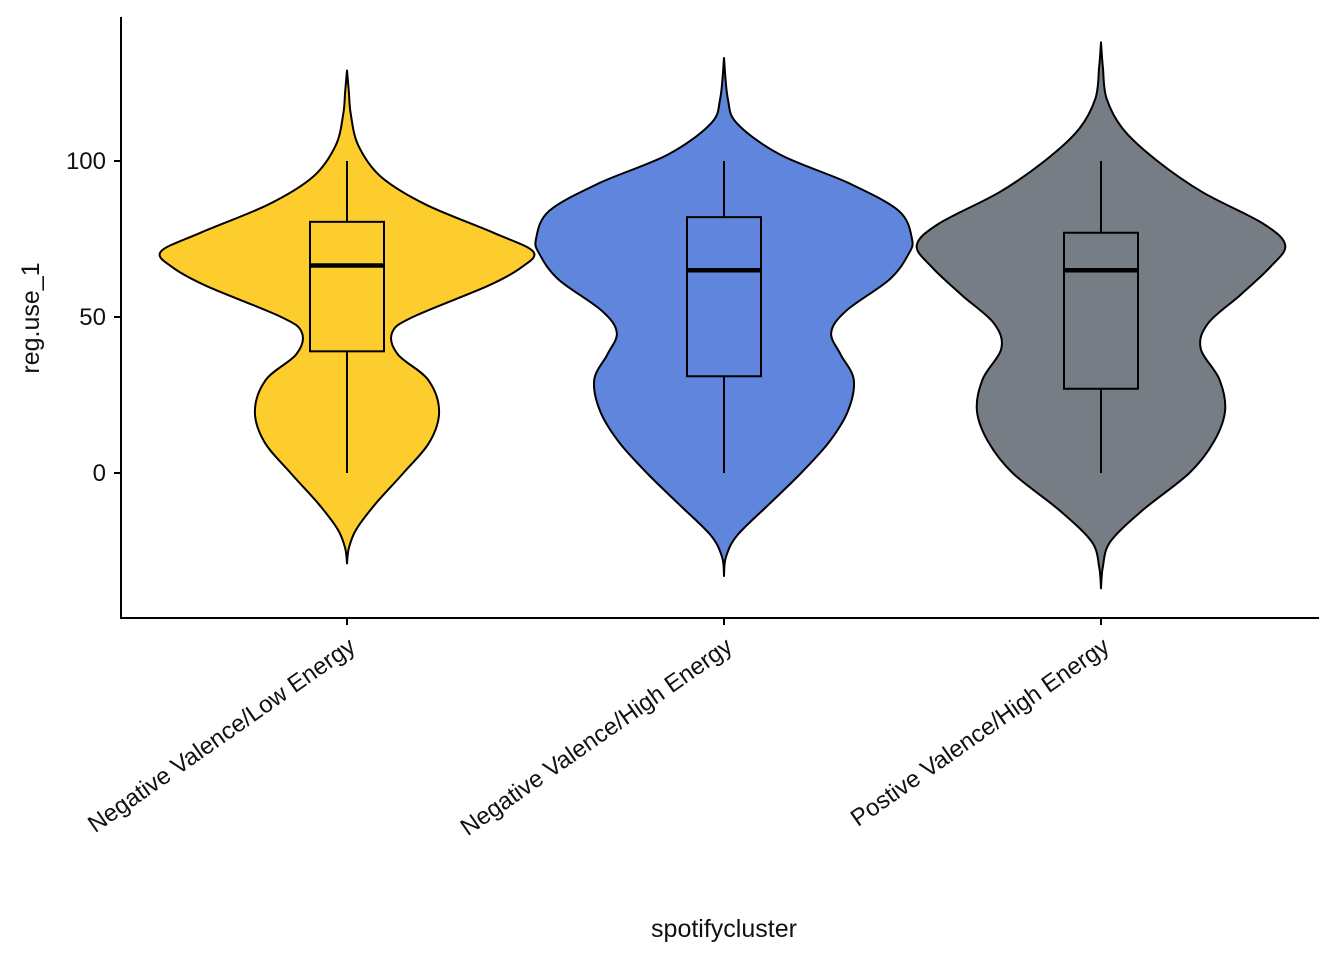  What do you see at coordinates (597, 737) in the screenshot?
I see `x-tick-label: Negative Valence/High Energy` at bounding box center [597, 737].